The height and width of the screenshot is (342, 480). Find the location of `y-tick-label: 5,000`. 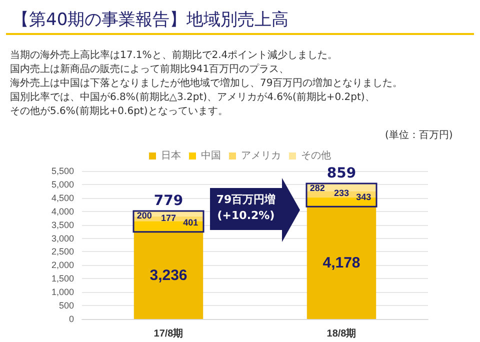

y-tick-label: 5,000 is located at coordinates (62, 184).